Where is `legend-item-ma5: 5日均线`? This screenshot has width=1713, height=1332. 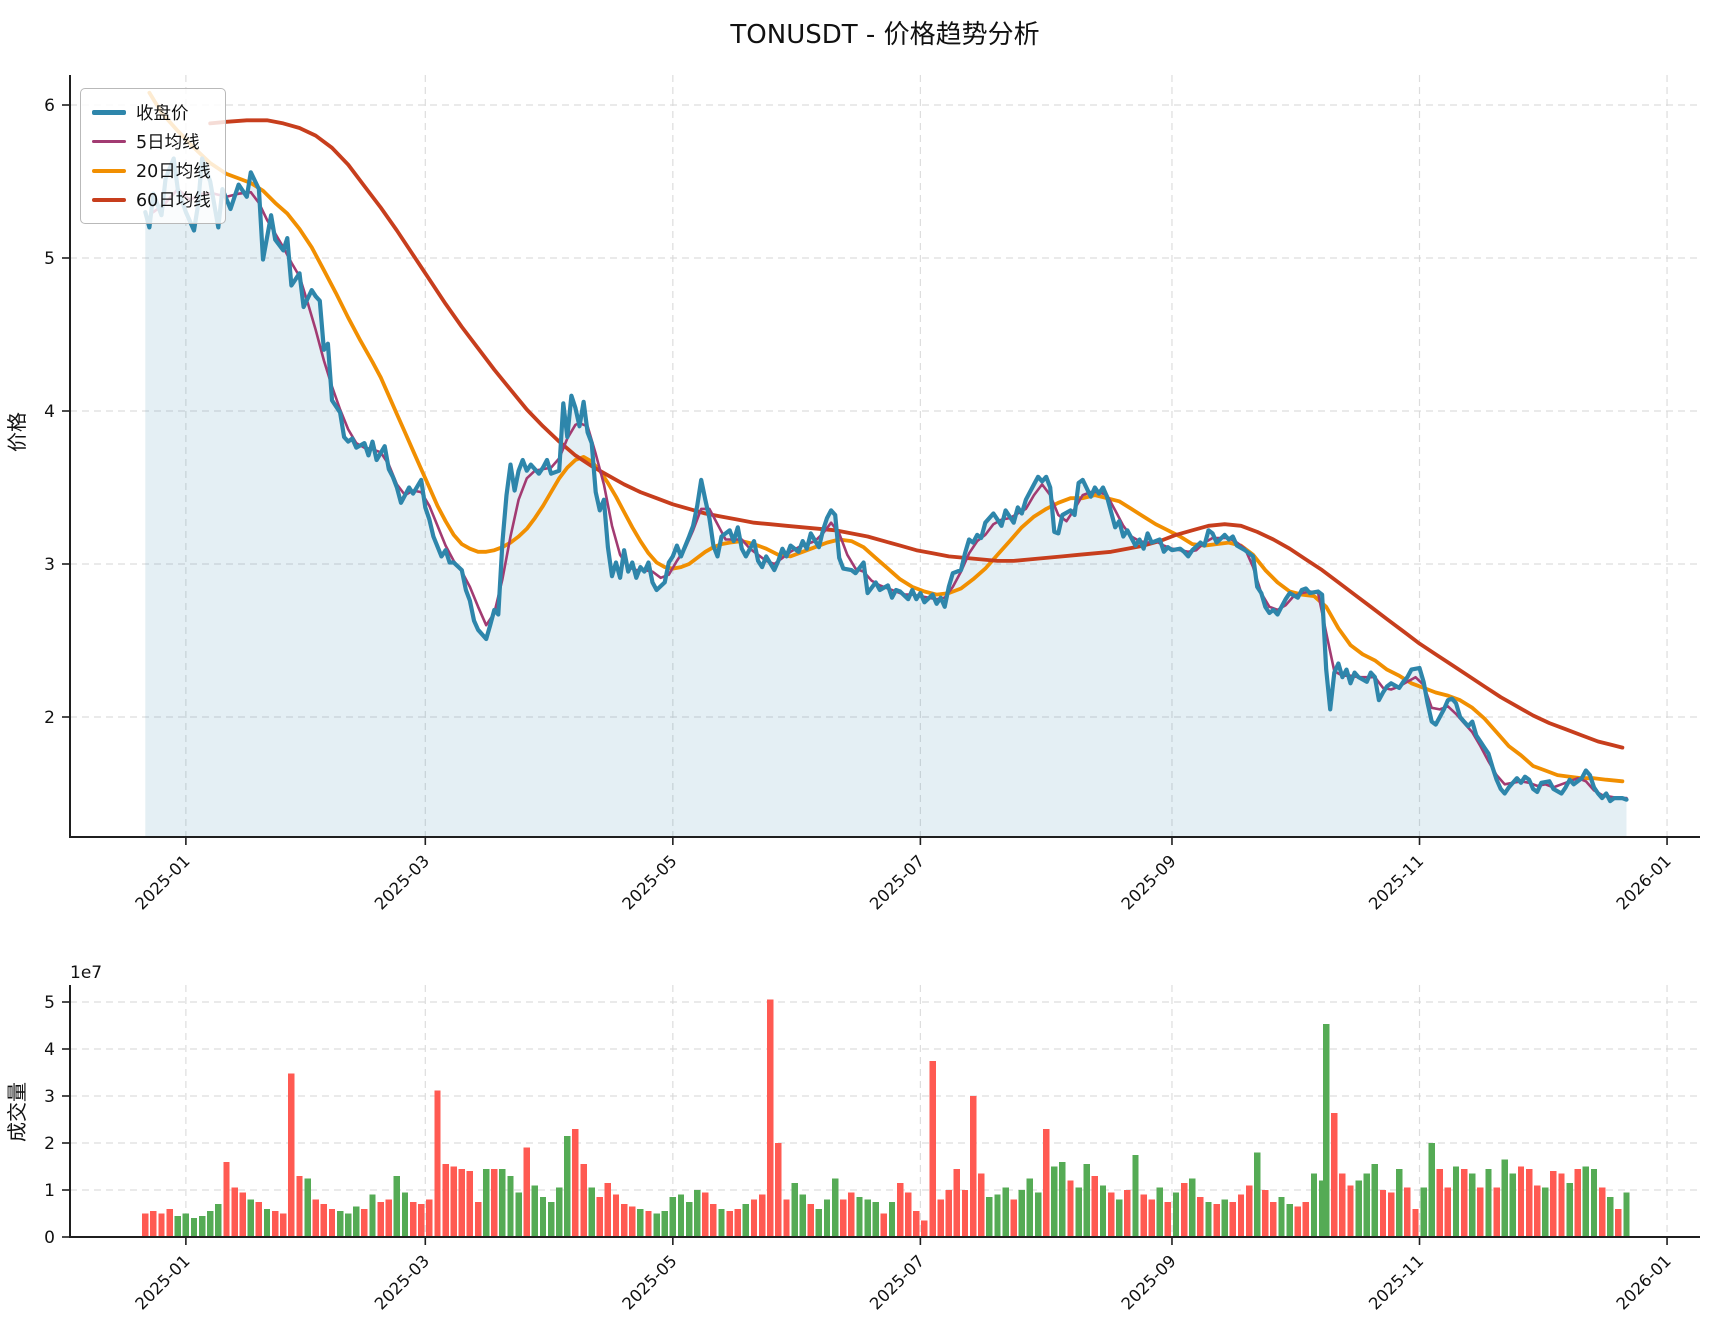 legend-item-ma5: 5日均线 is located at coordinates (151, 141).